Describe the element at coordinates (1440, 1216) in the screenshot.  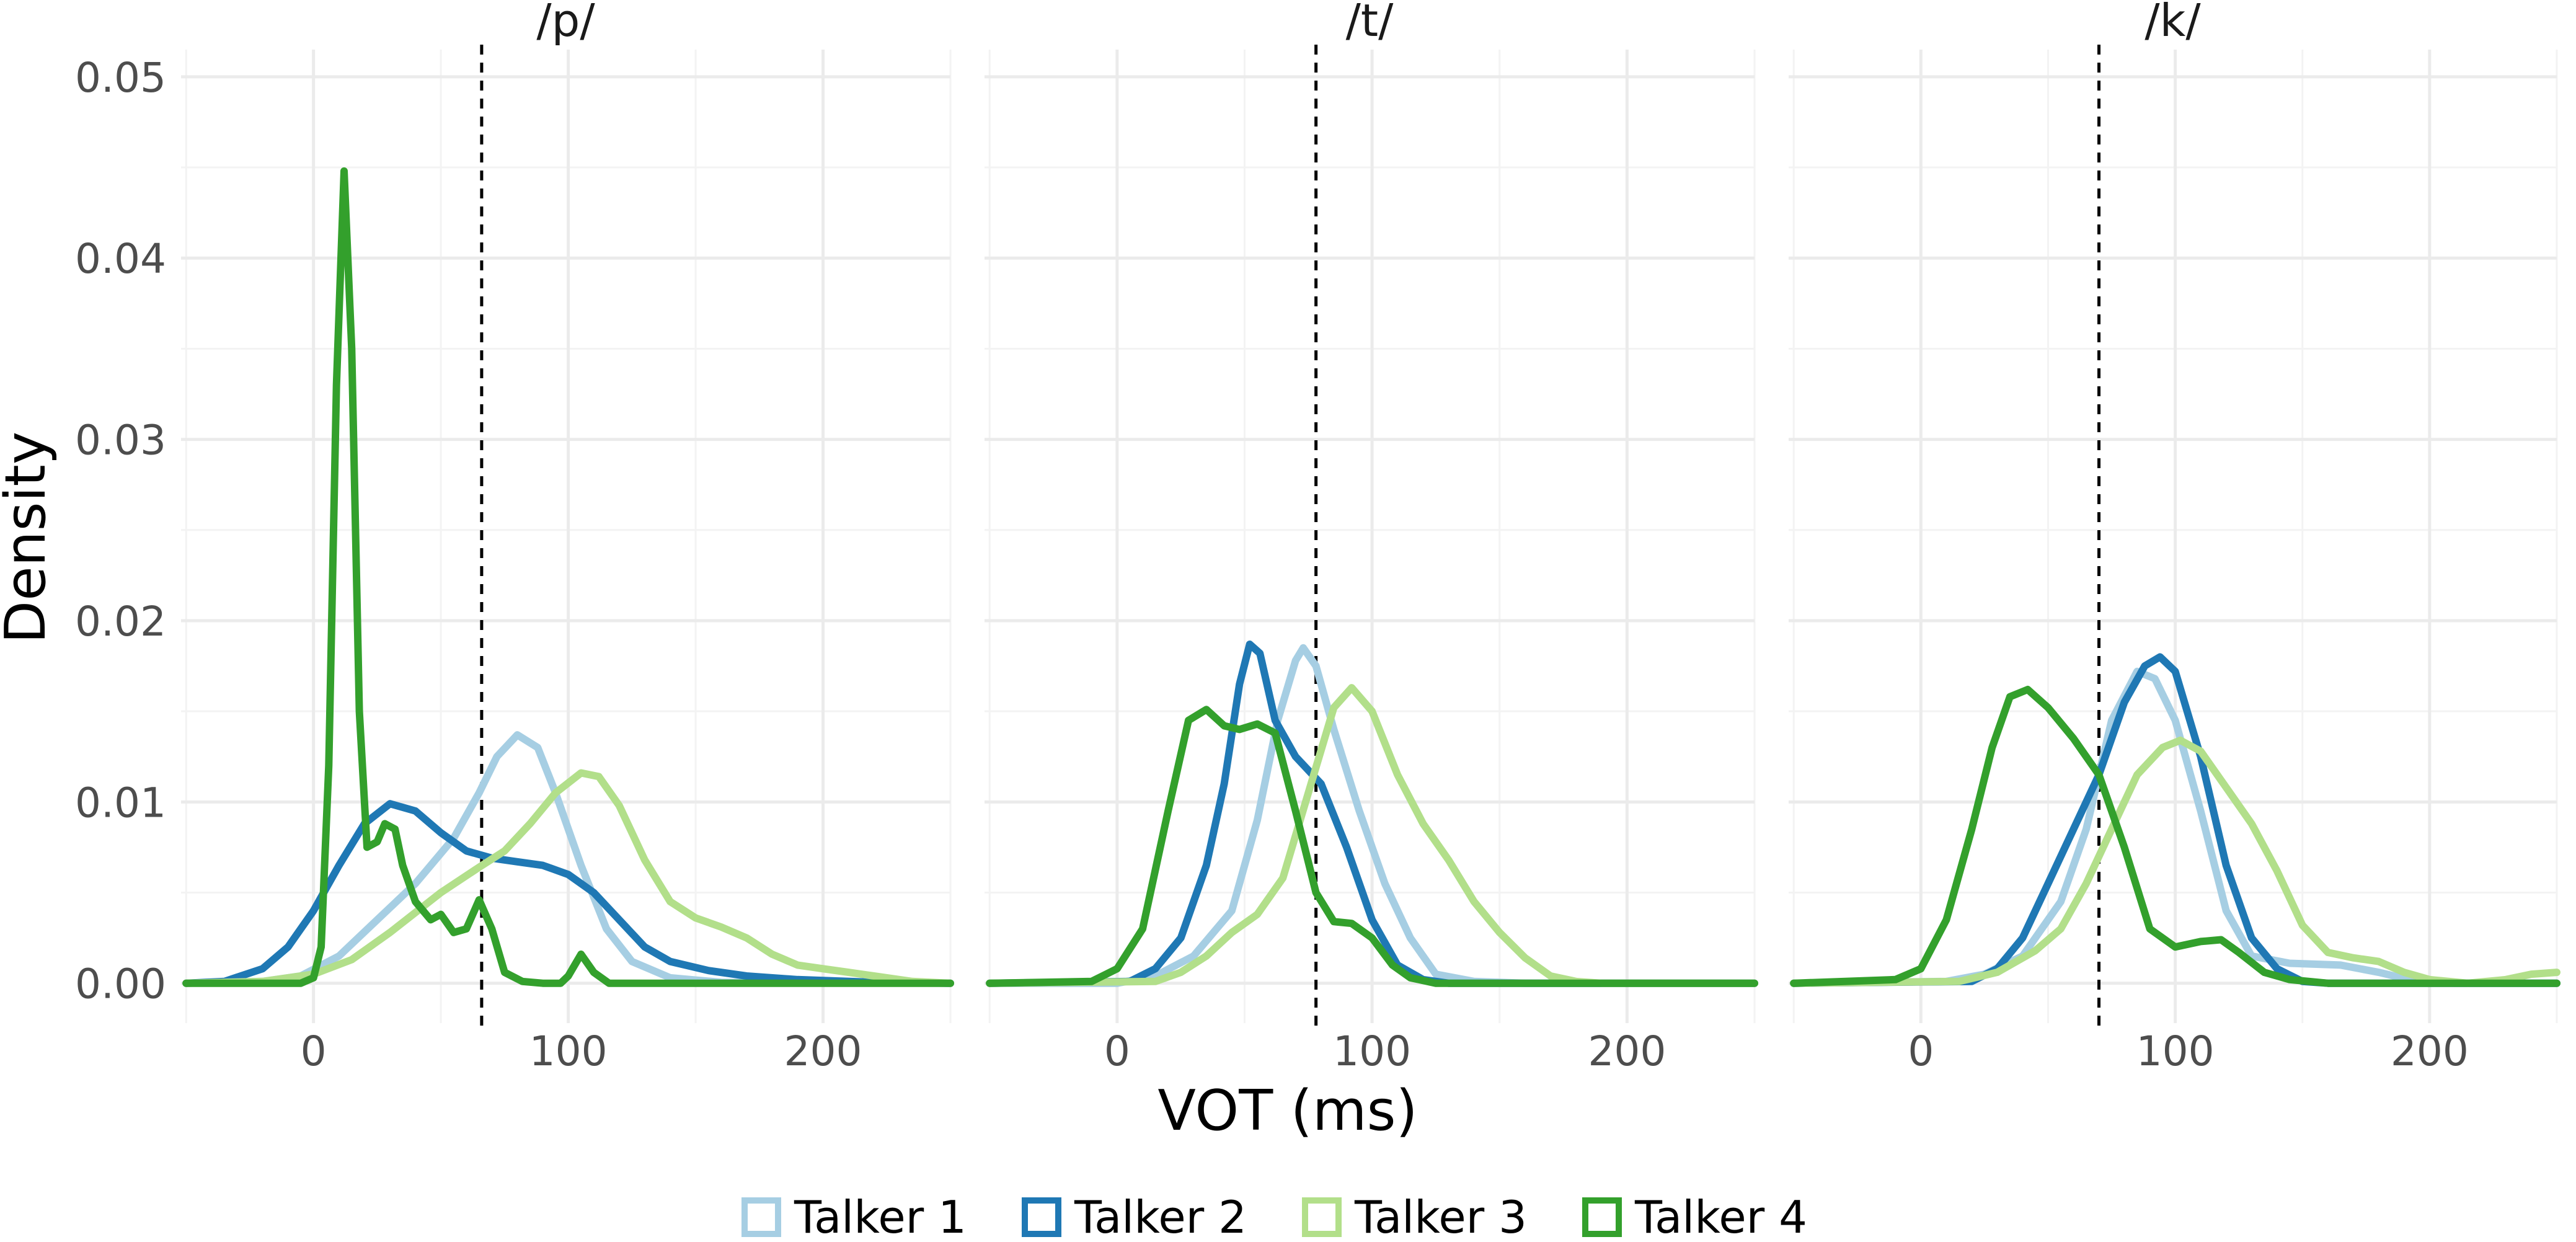
I see `legend-label-talker-3: Talker 3` at that location.